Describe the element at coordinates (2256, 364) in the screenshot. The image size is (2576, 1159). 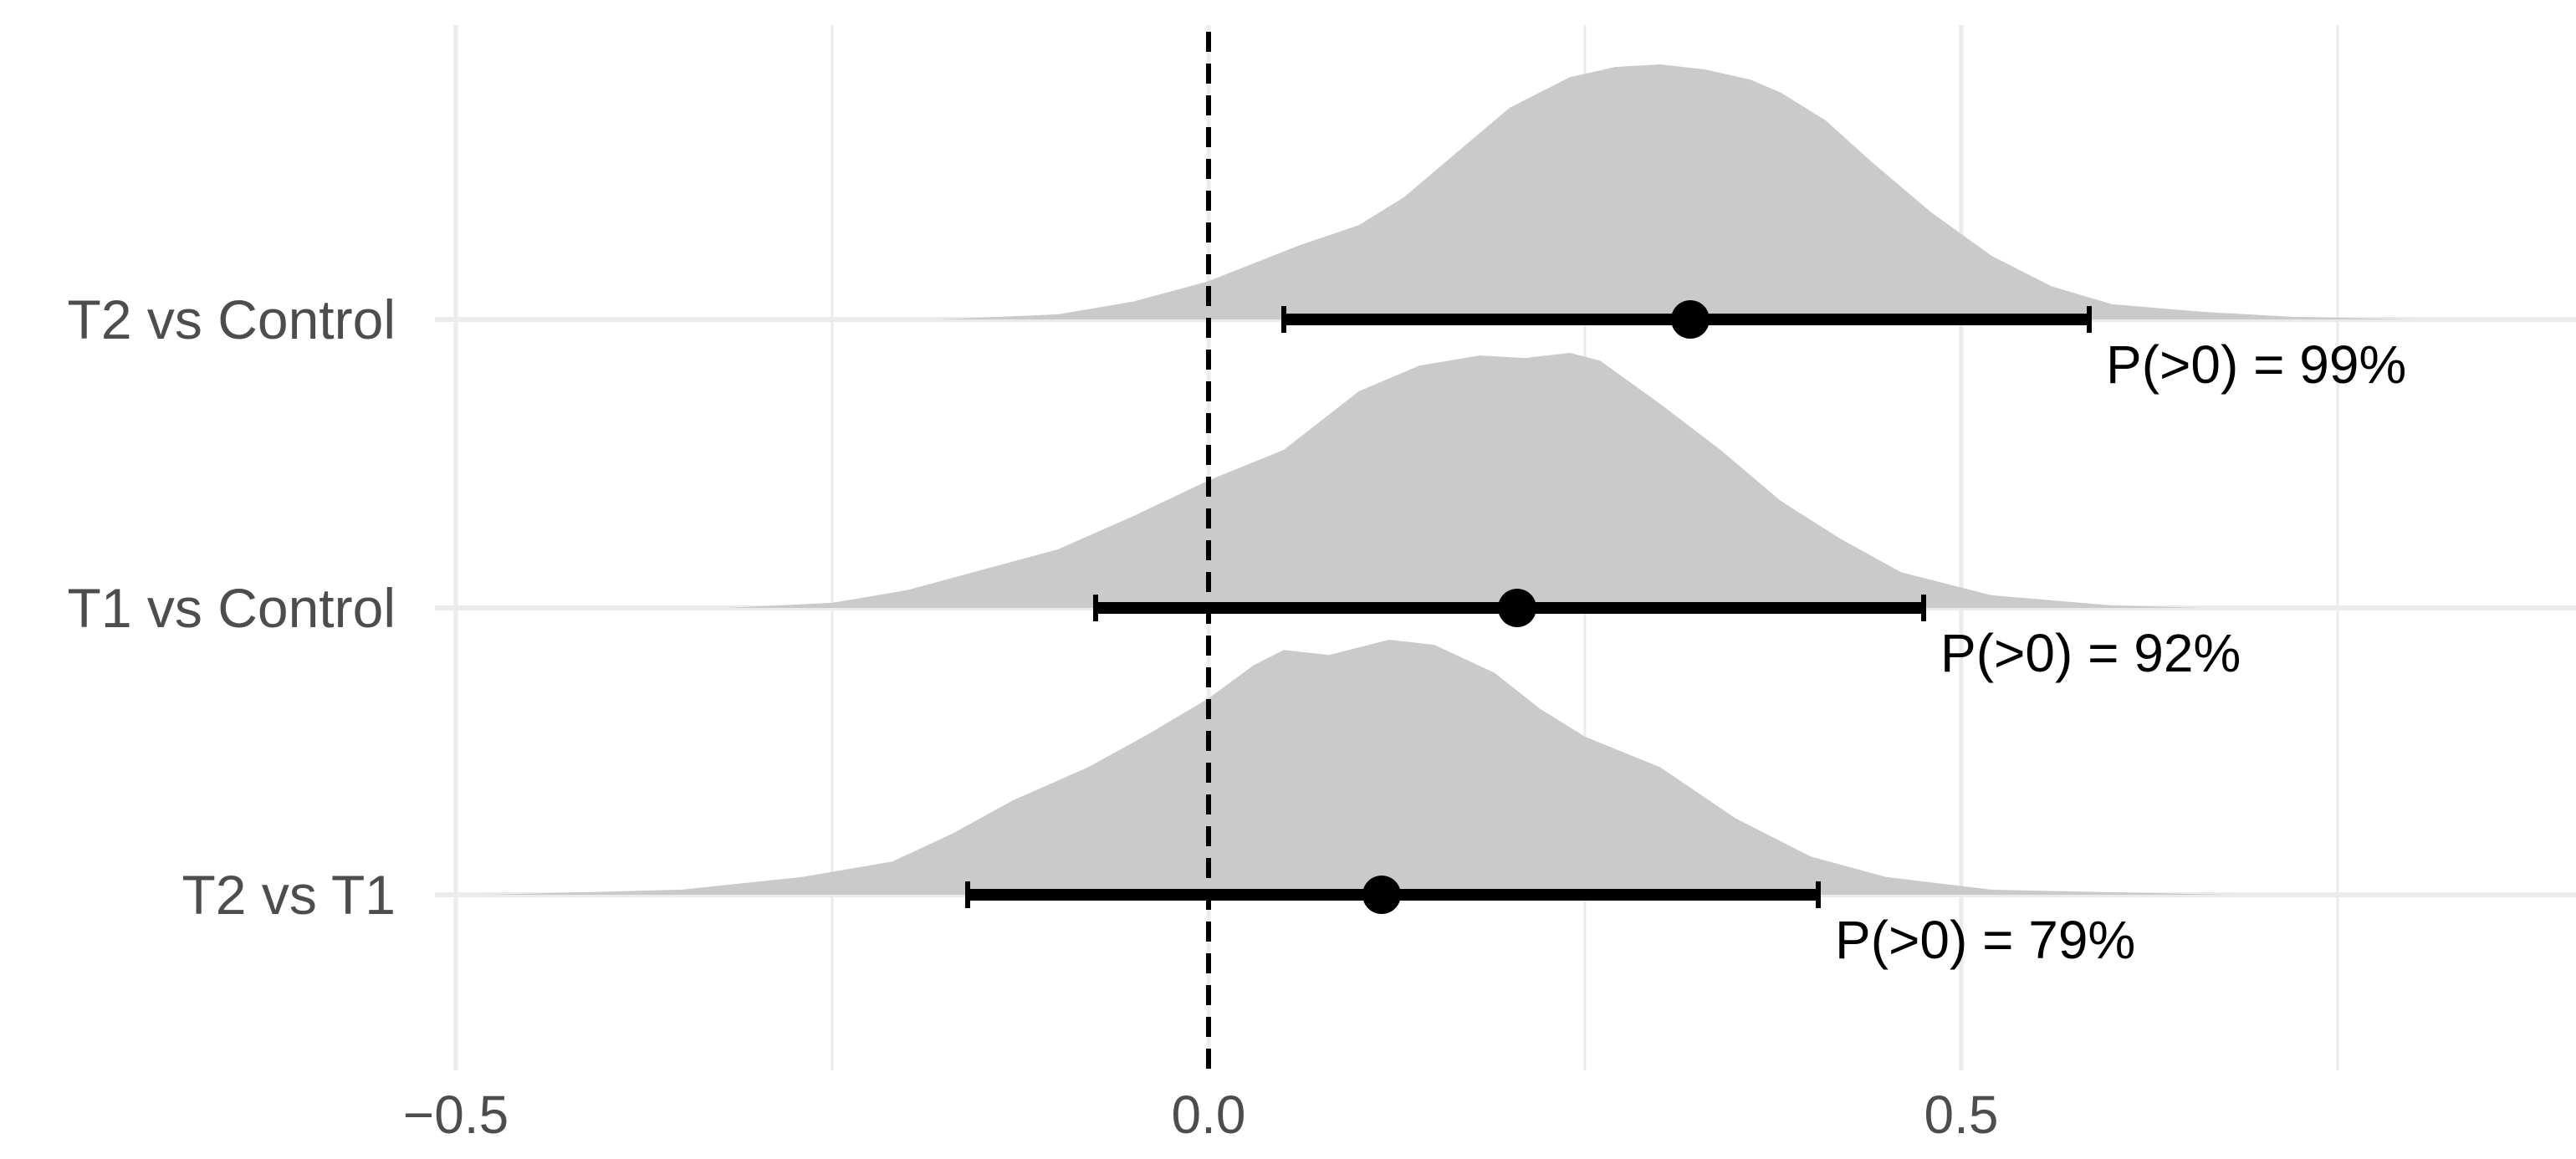
I see `probability-label: P(>0) = 99%` at that location.